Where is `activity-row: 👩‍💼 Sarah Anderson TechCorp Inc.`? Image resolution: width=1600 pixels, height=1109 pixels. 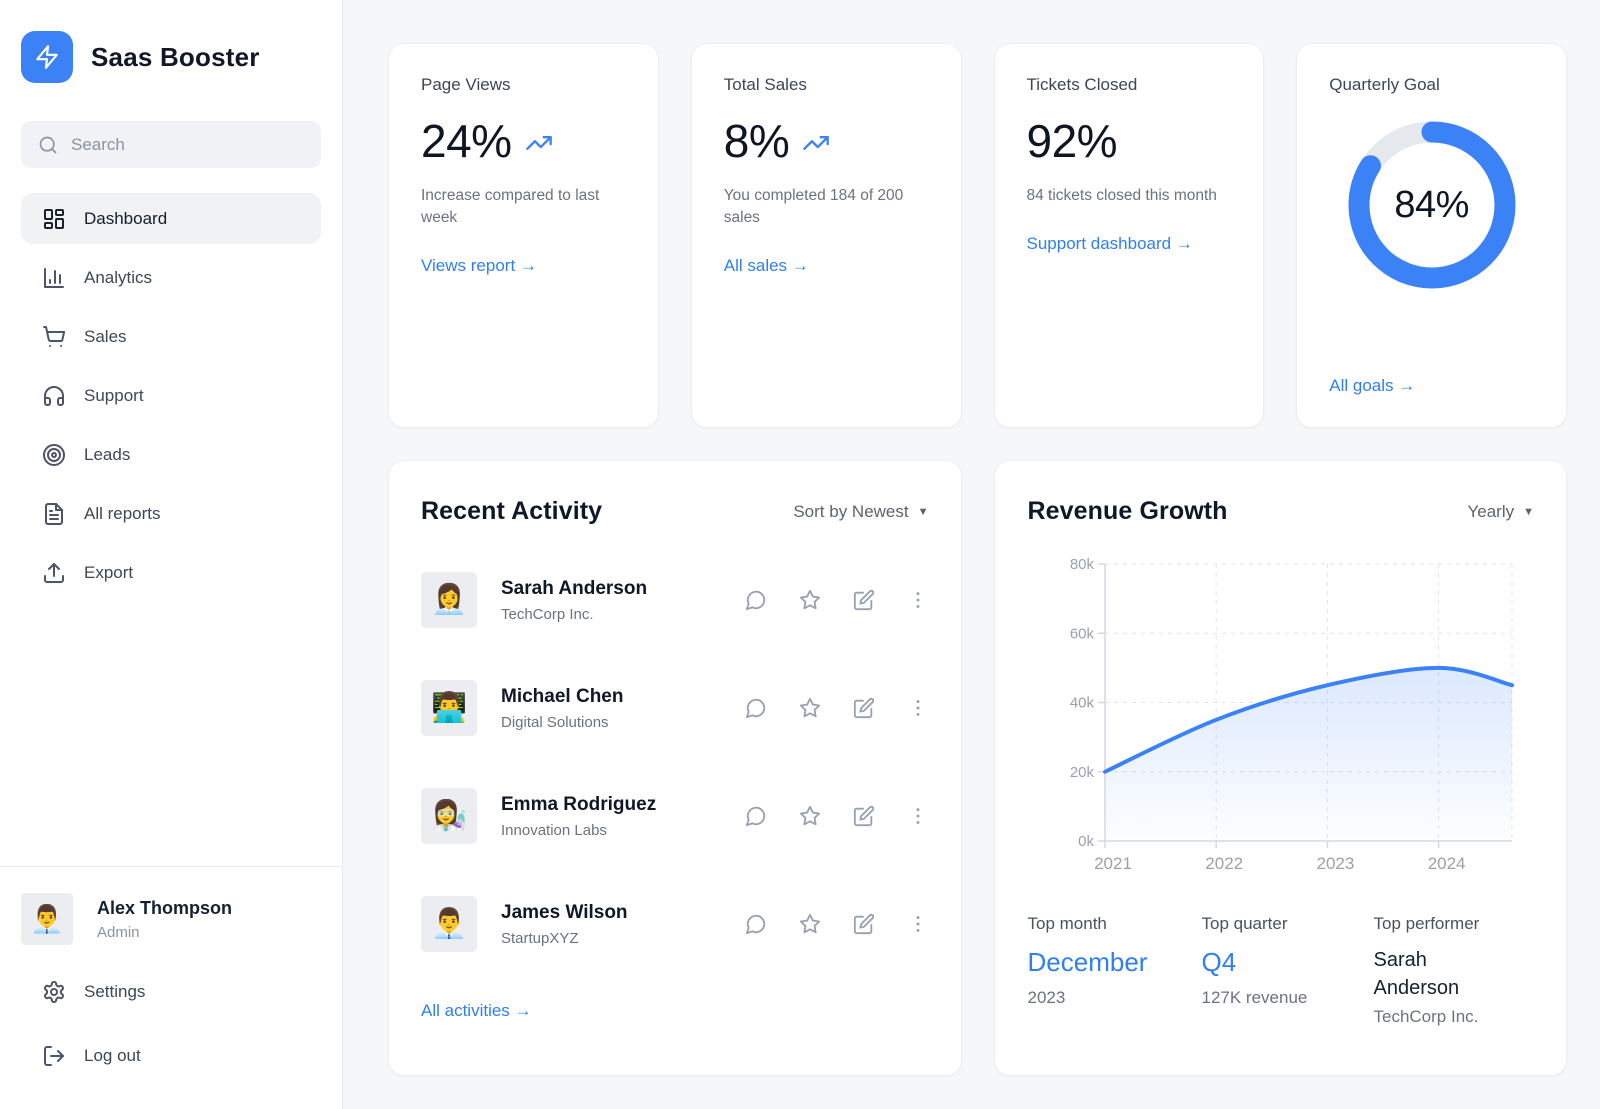
activity-row: 👩‍💼 Sarah Anderson TechCorp Inc. is located at coordinates (675, 600).